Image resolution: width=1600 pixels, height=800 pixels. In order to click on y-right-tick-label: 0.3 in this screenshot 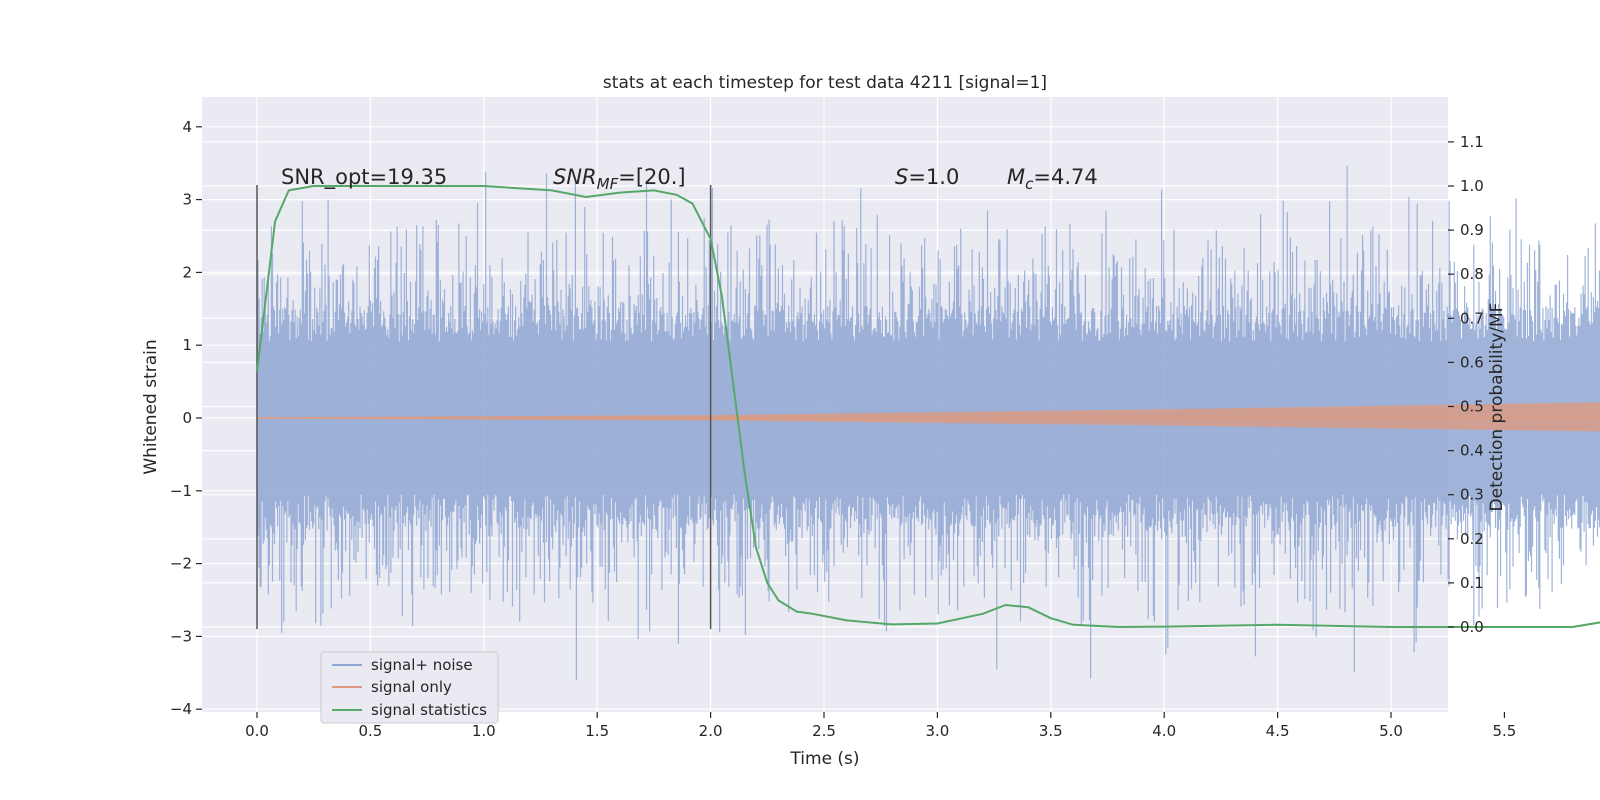, I will do `click(1472, 495)`.